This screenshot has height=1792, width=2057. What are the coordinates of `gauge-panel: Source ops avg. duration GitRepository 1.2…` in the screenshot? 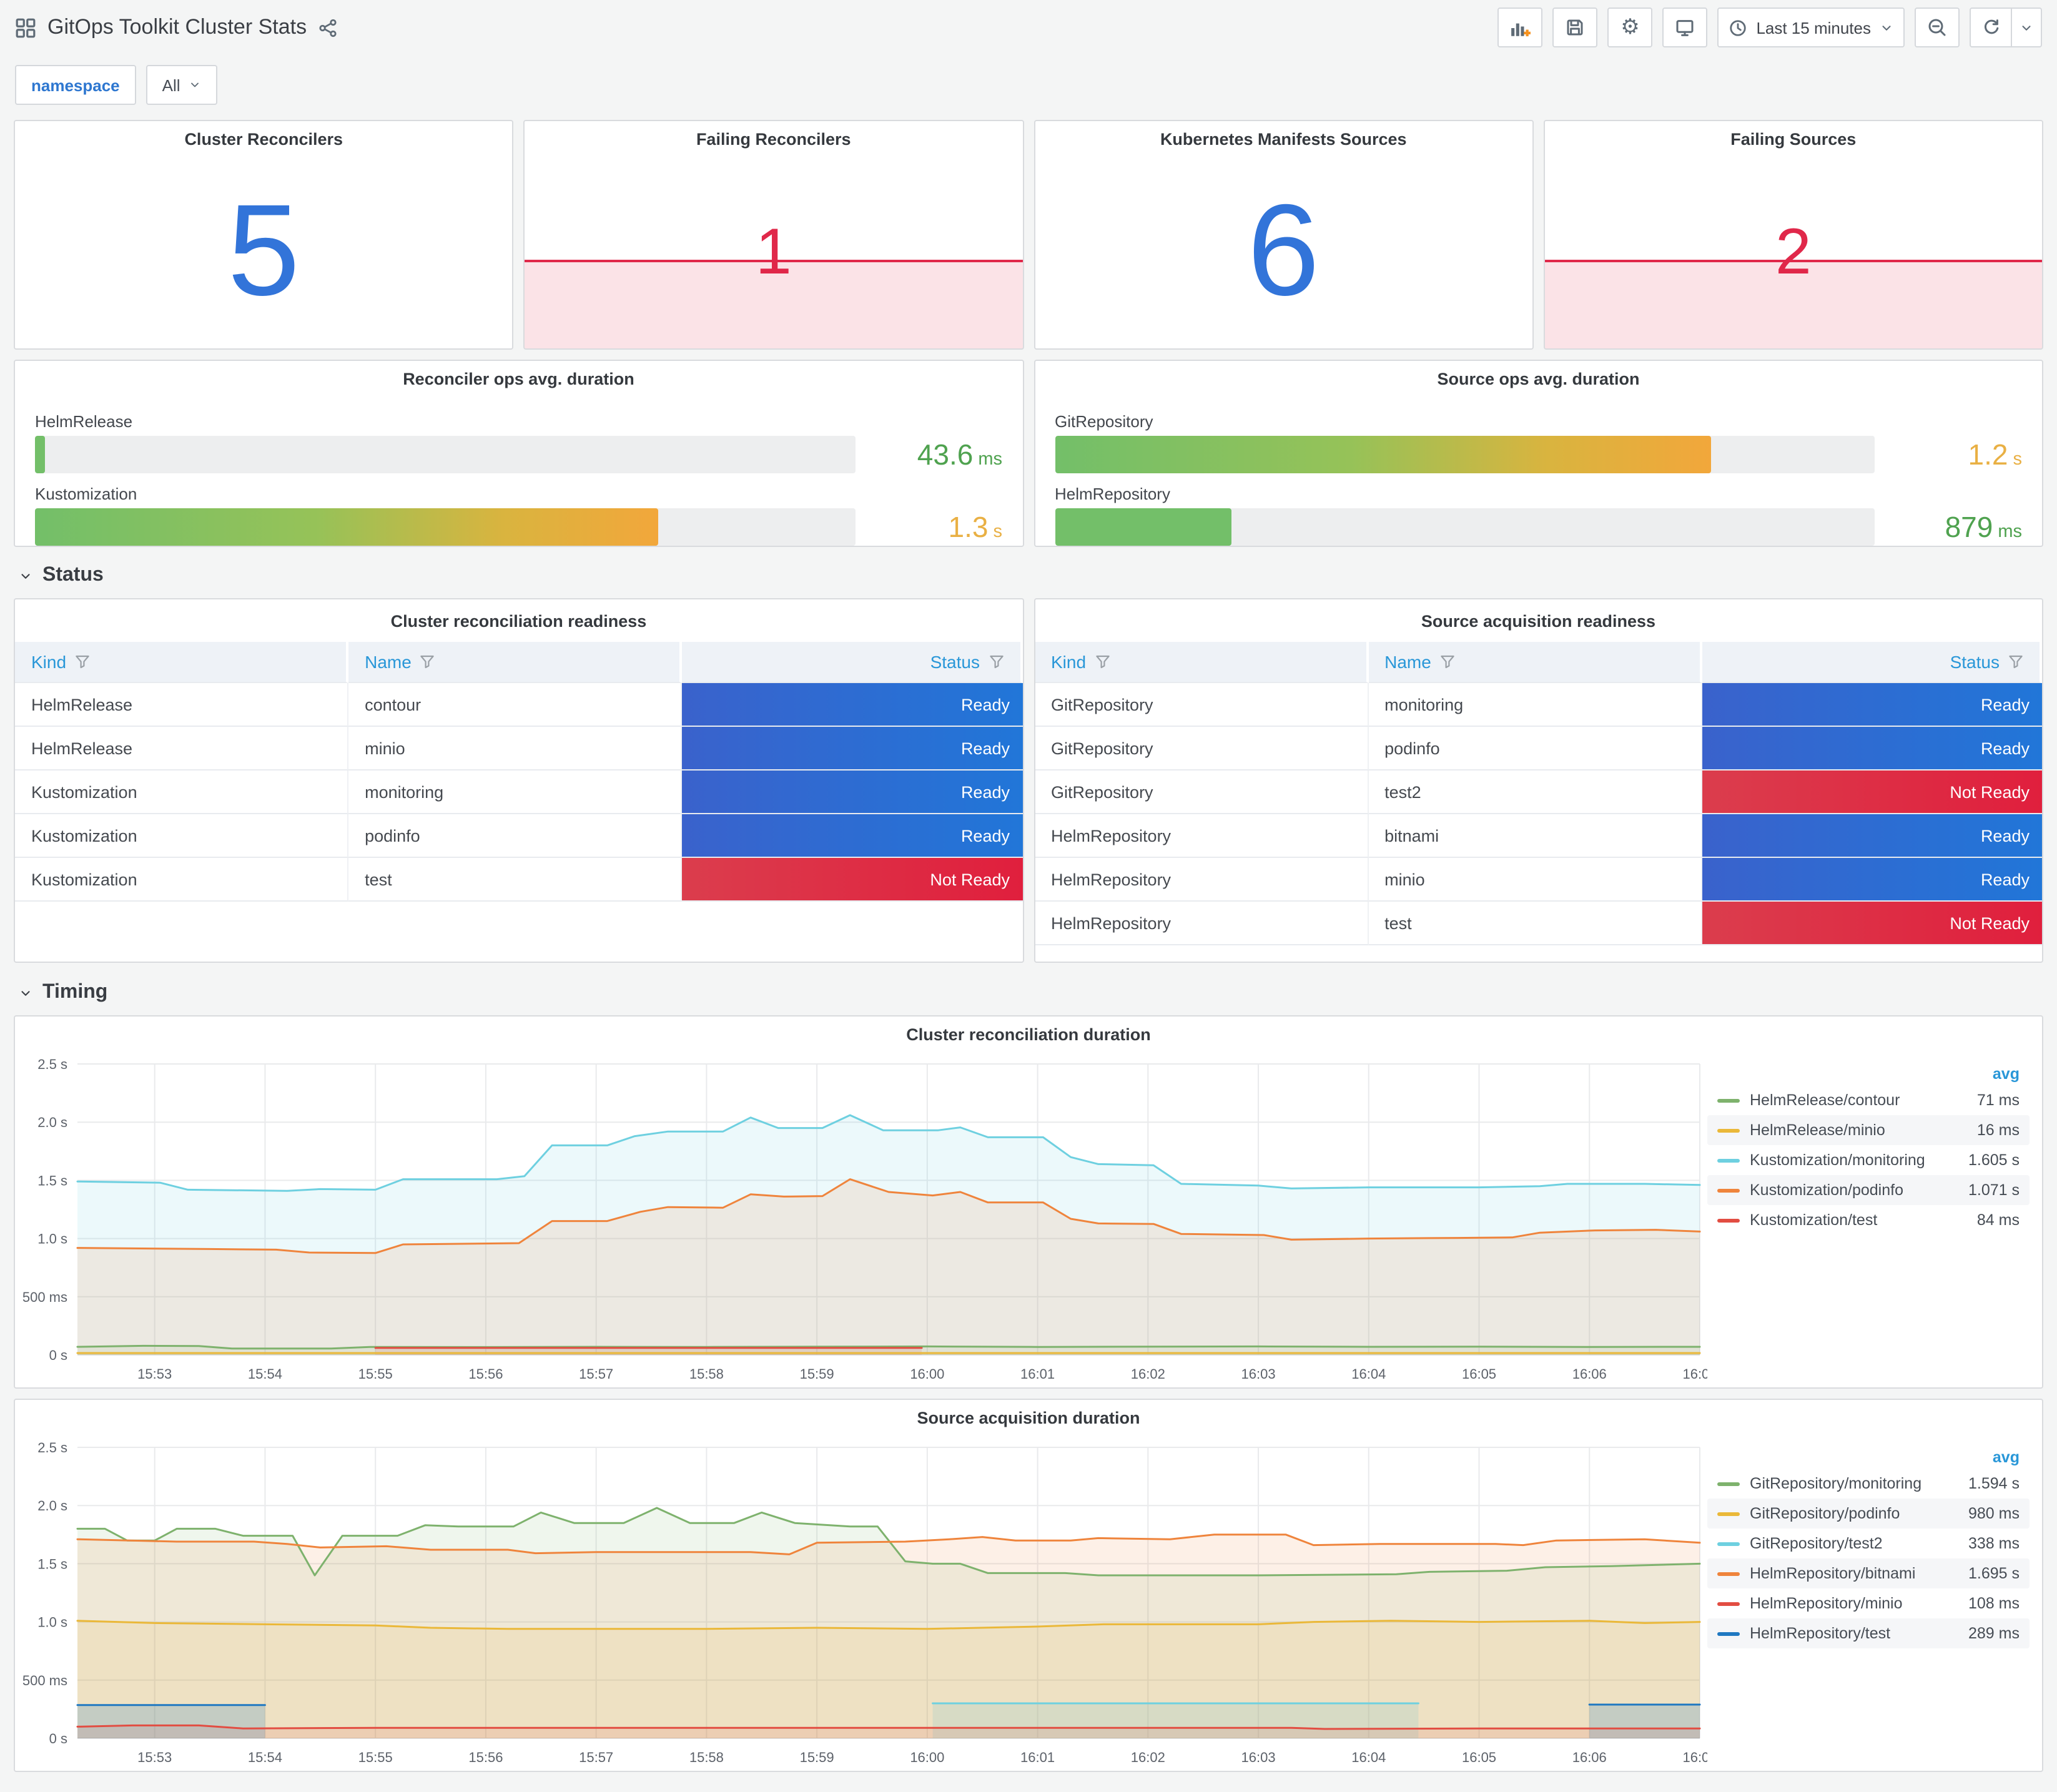 It's located at (1538, 453).